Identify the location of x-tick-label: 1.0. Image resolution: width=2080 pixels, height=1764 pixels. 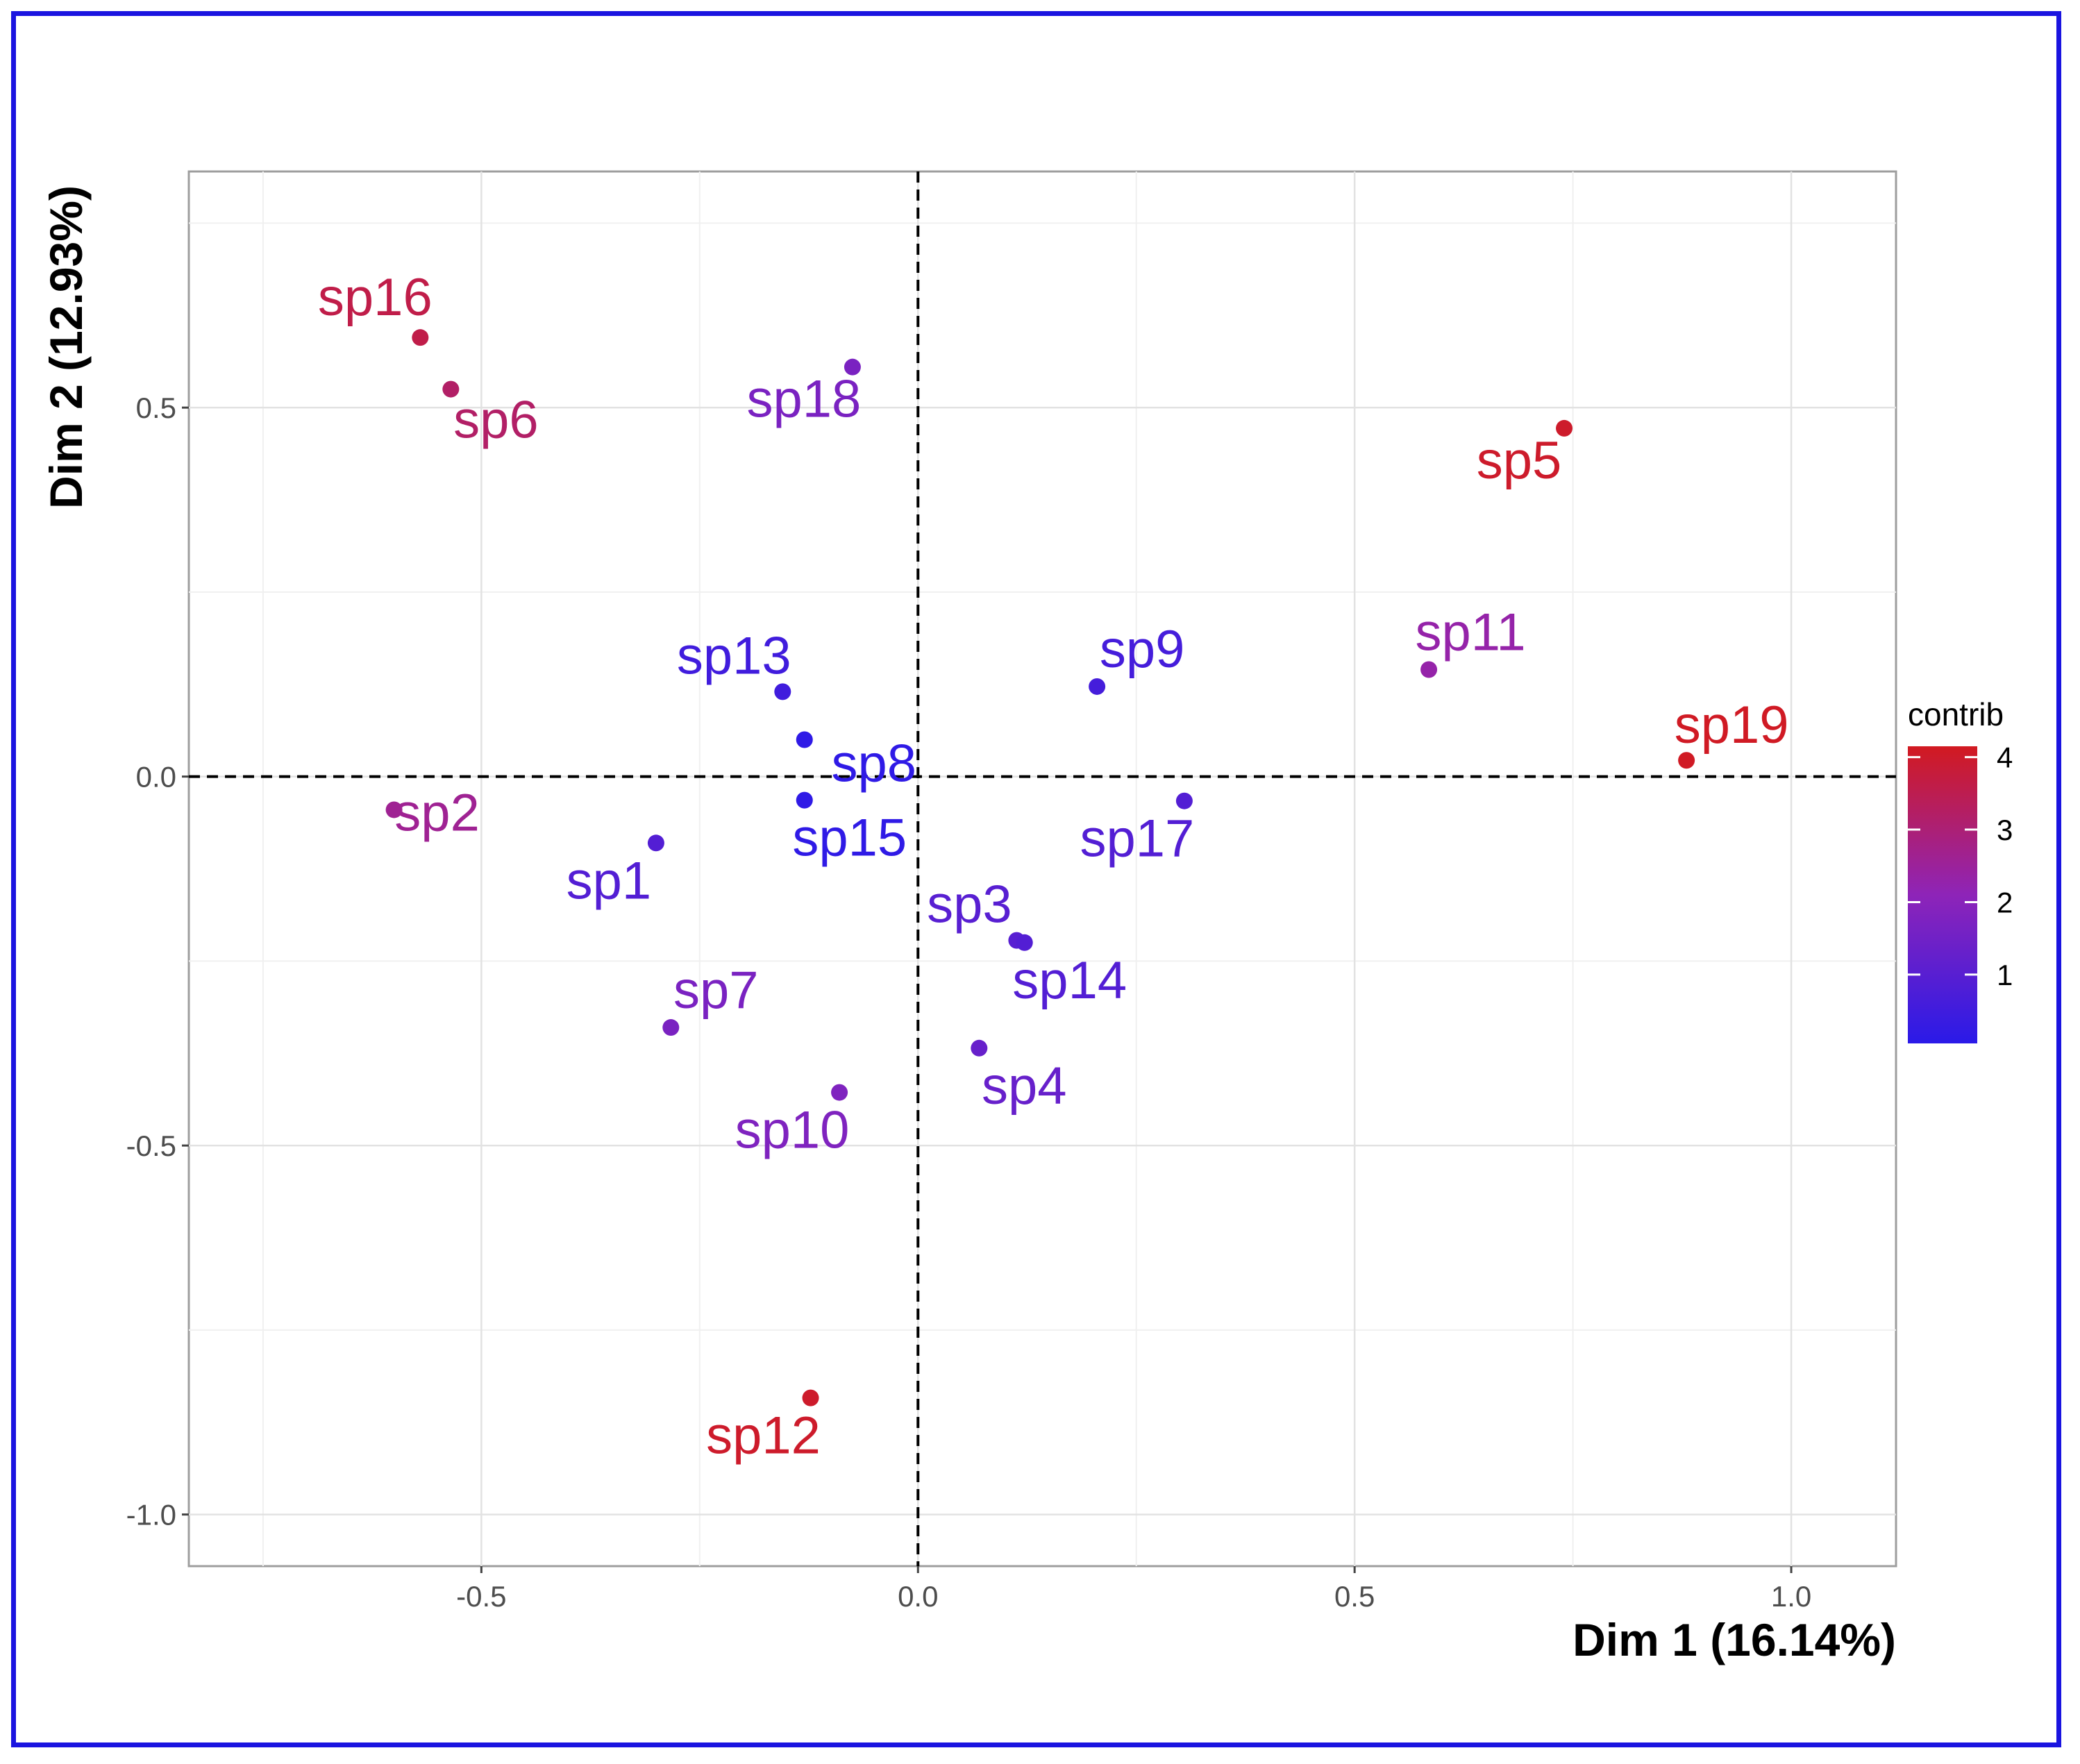
(1791, 1596).